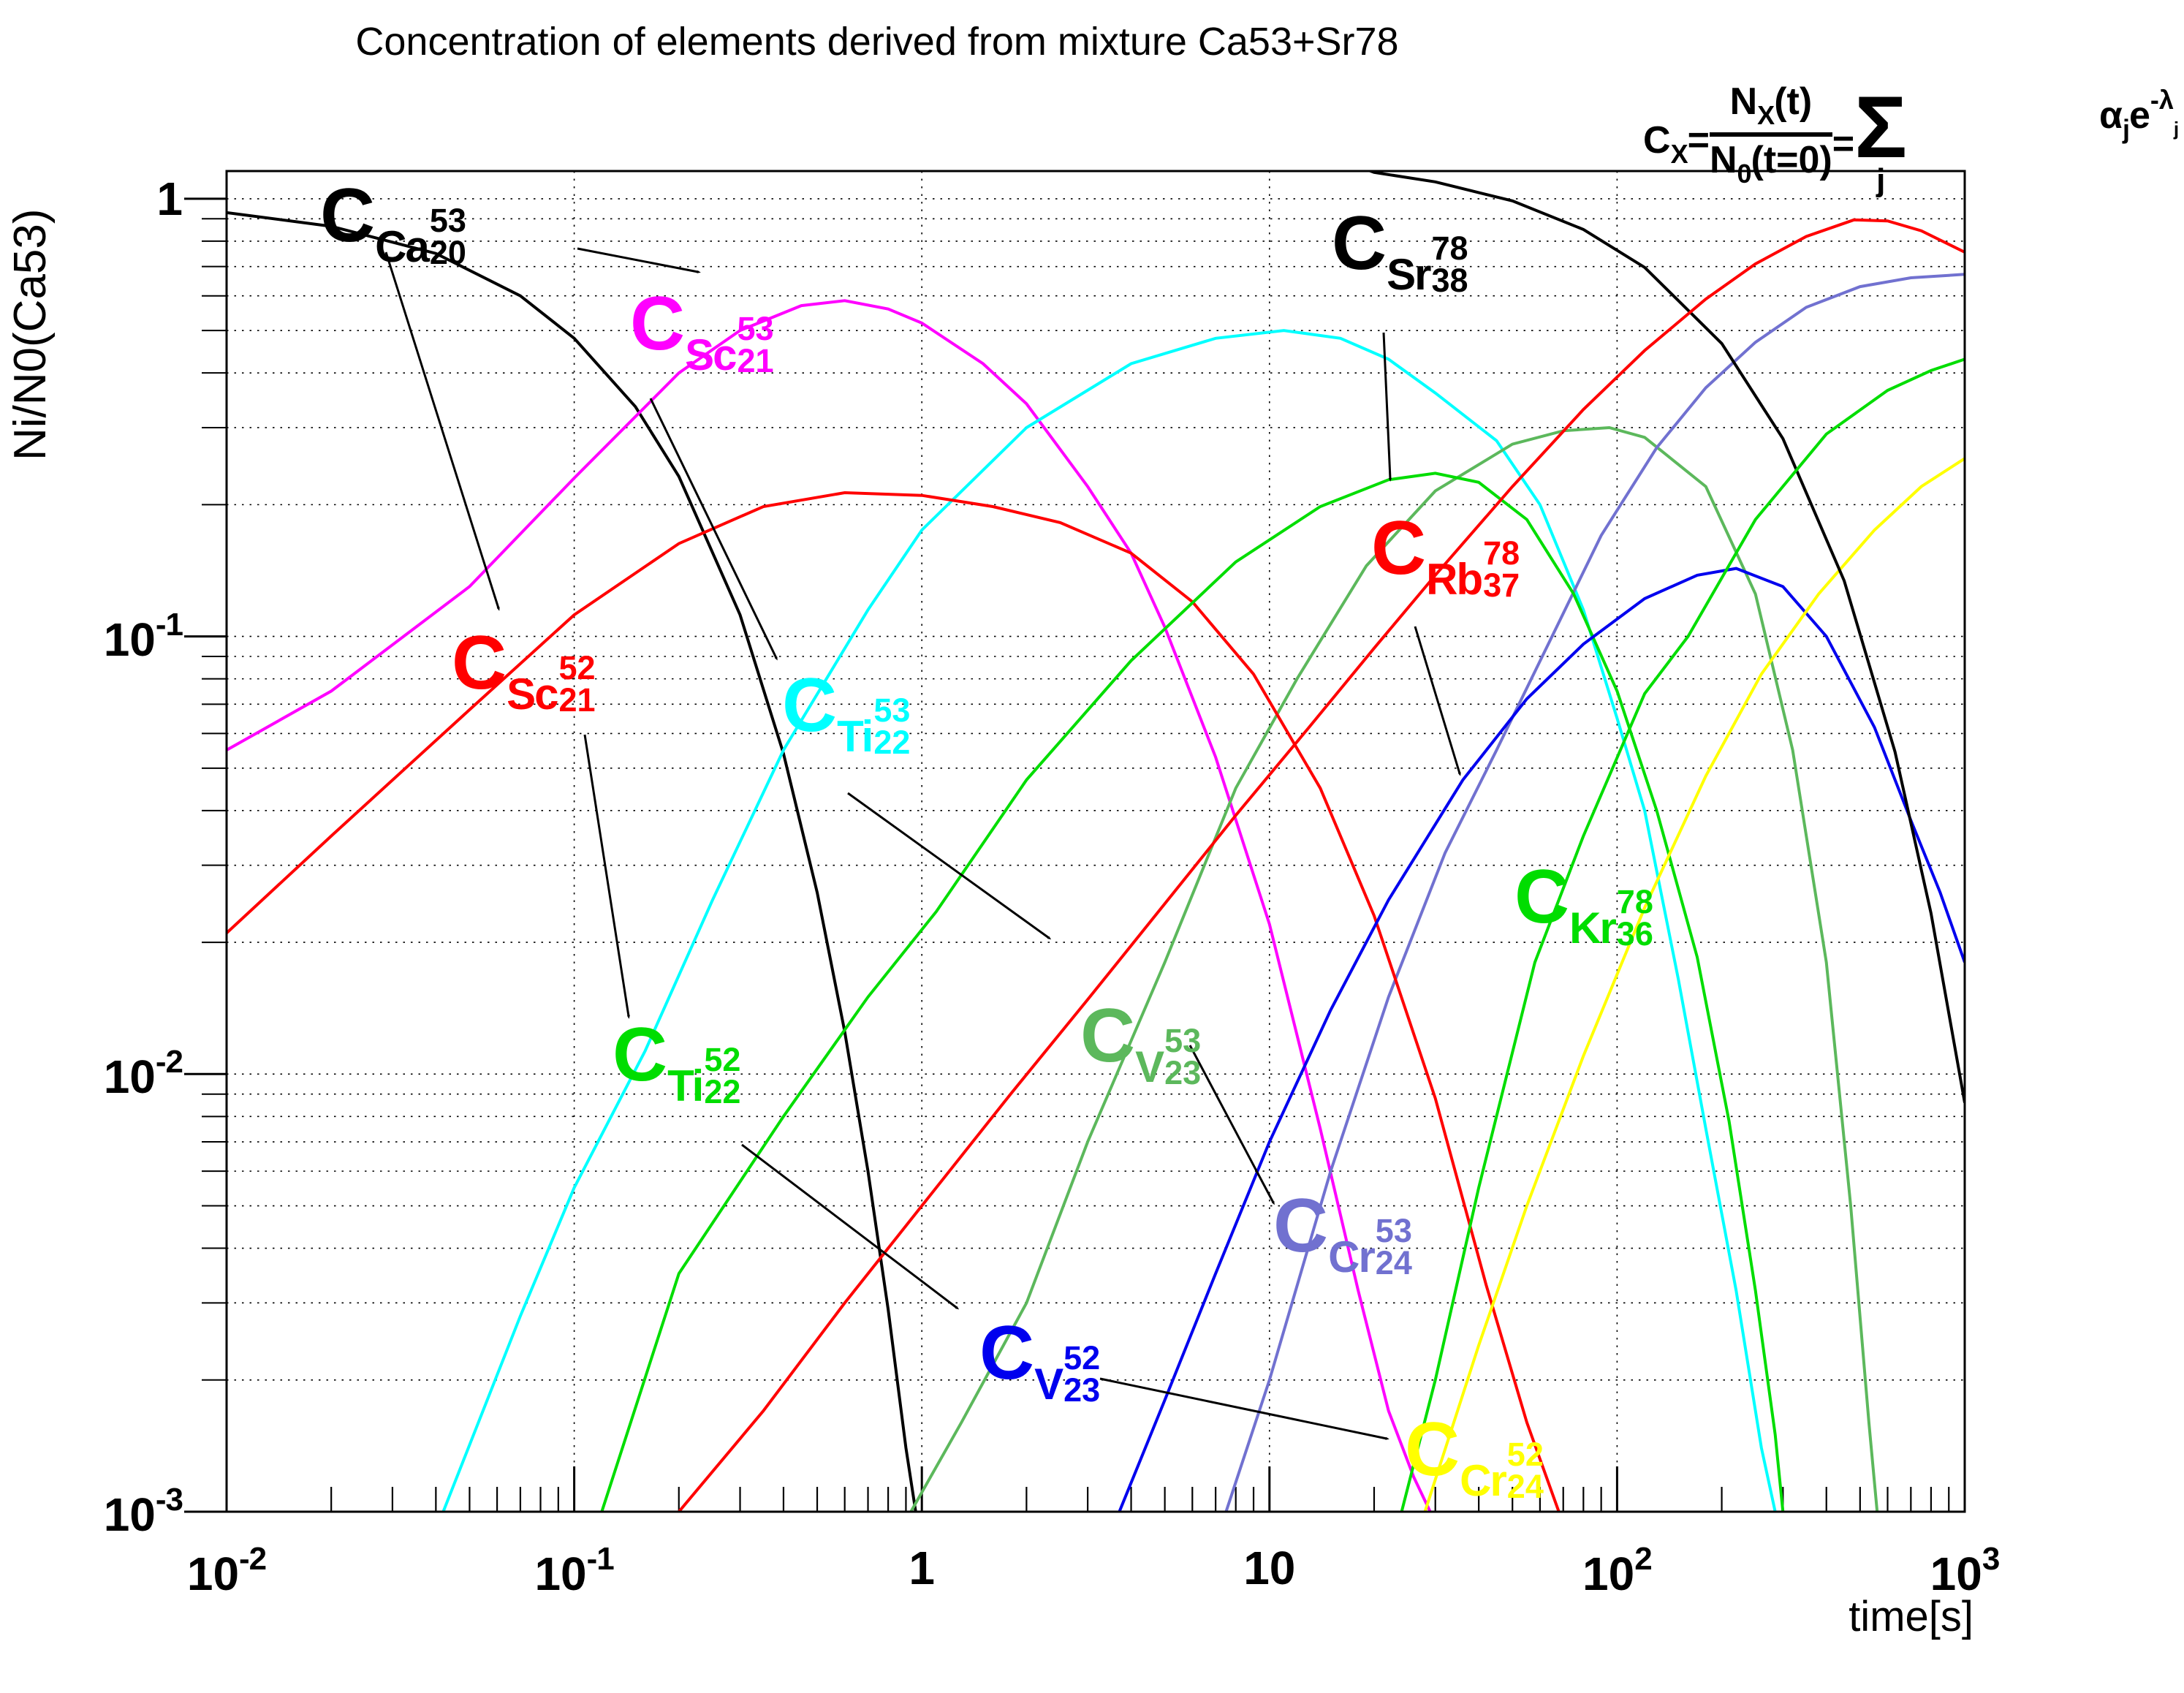  I want to click on arrow-sc52-to-ti52, so click(606, 875).